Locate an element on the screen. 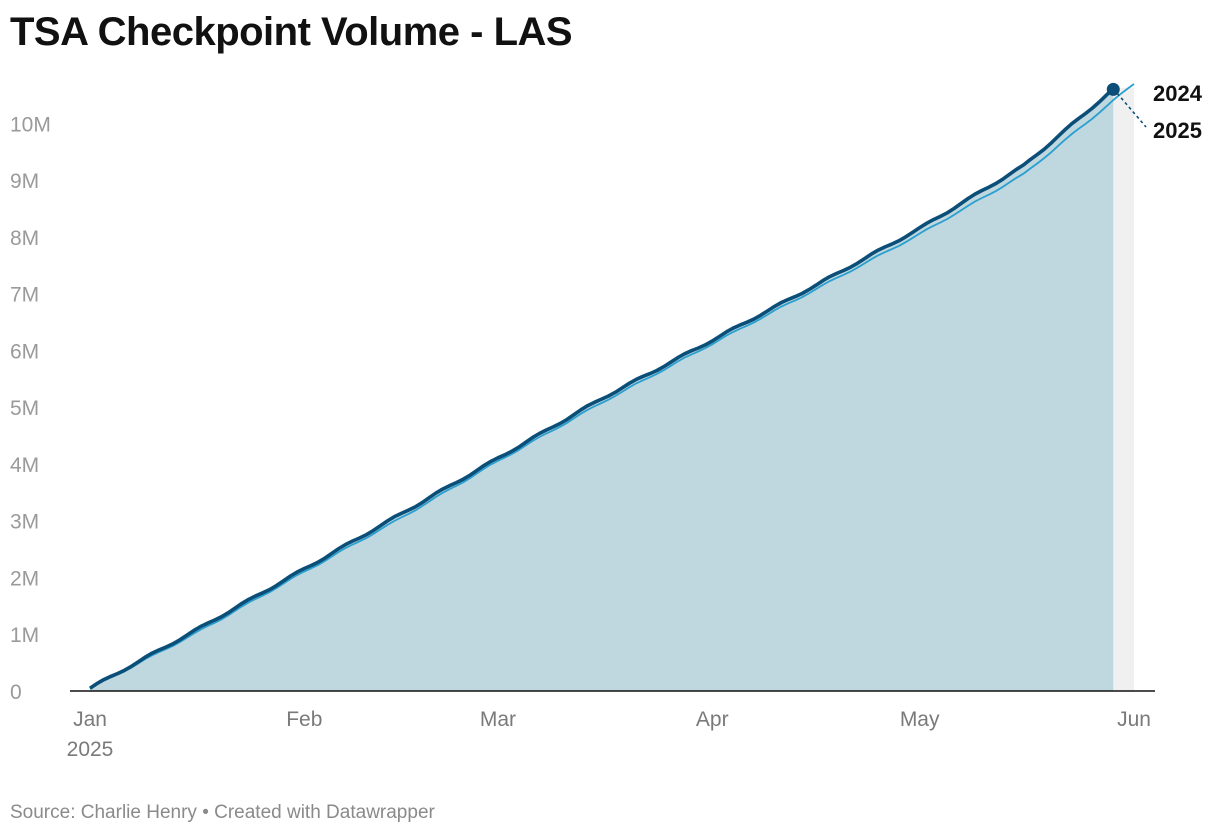 The image size is (1220, 838). y-tick-label: 7M is located at coordinates (24, 295).